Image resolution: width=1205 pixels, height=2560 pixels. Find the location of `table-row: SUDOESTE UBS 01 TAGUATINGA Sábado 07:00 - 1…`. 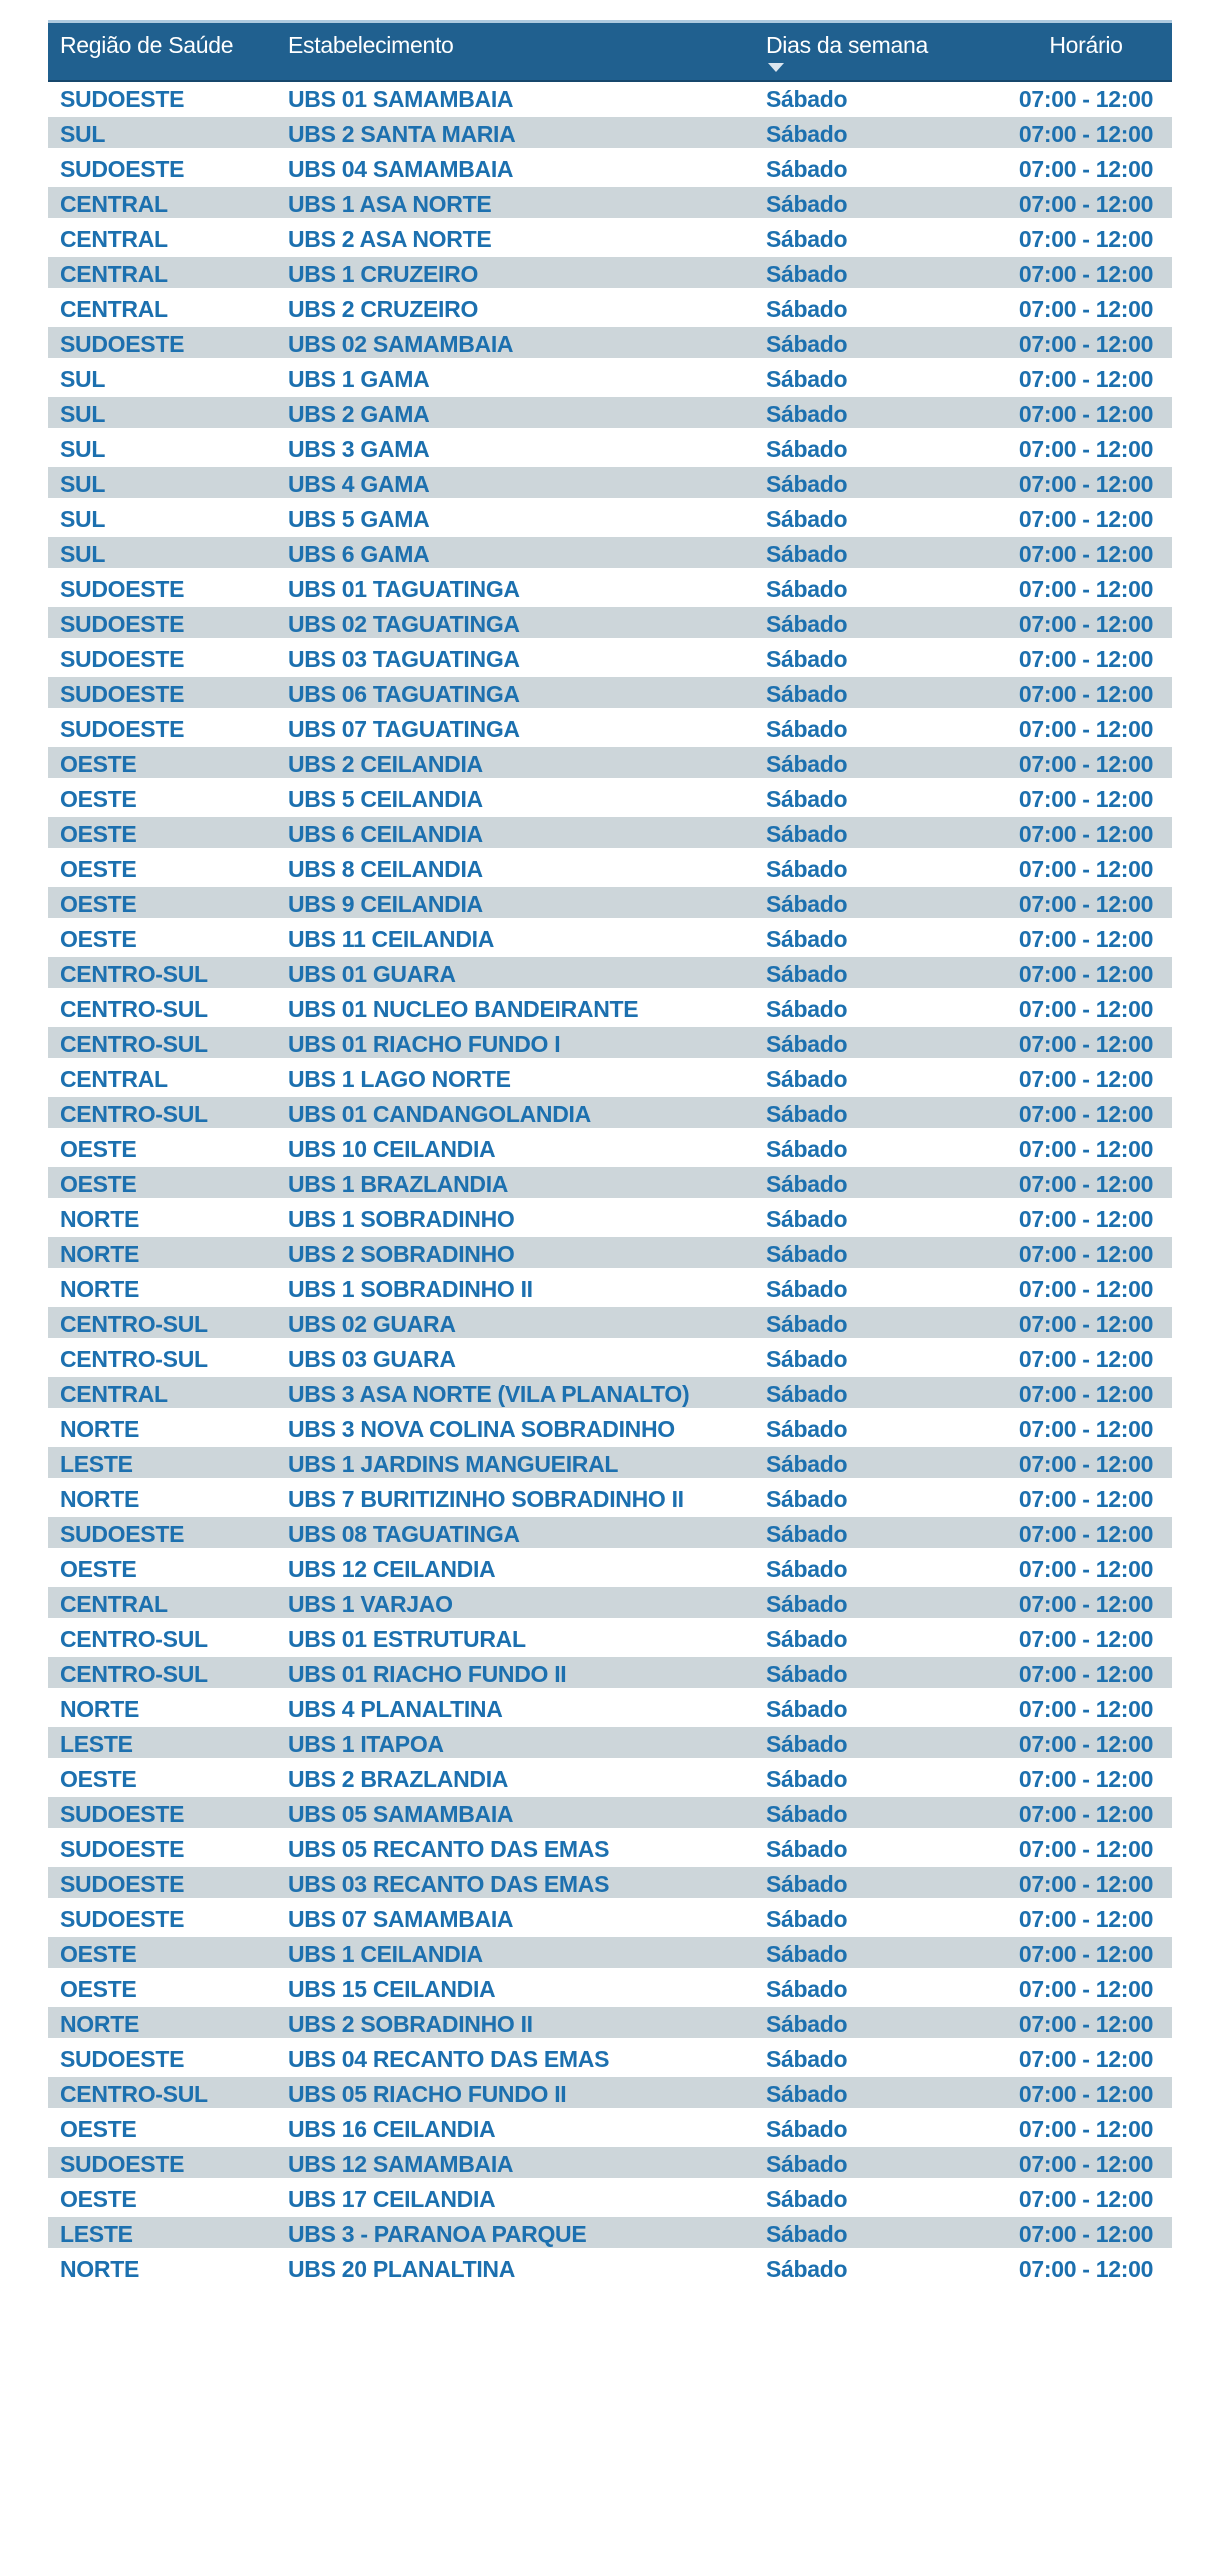

table-row: SUDOESTE UBS 01 TAGUATINGA Sábado 07:00 - 1… is located at coordinates (610, 589).